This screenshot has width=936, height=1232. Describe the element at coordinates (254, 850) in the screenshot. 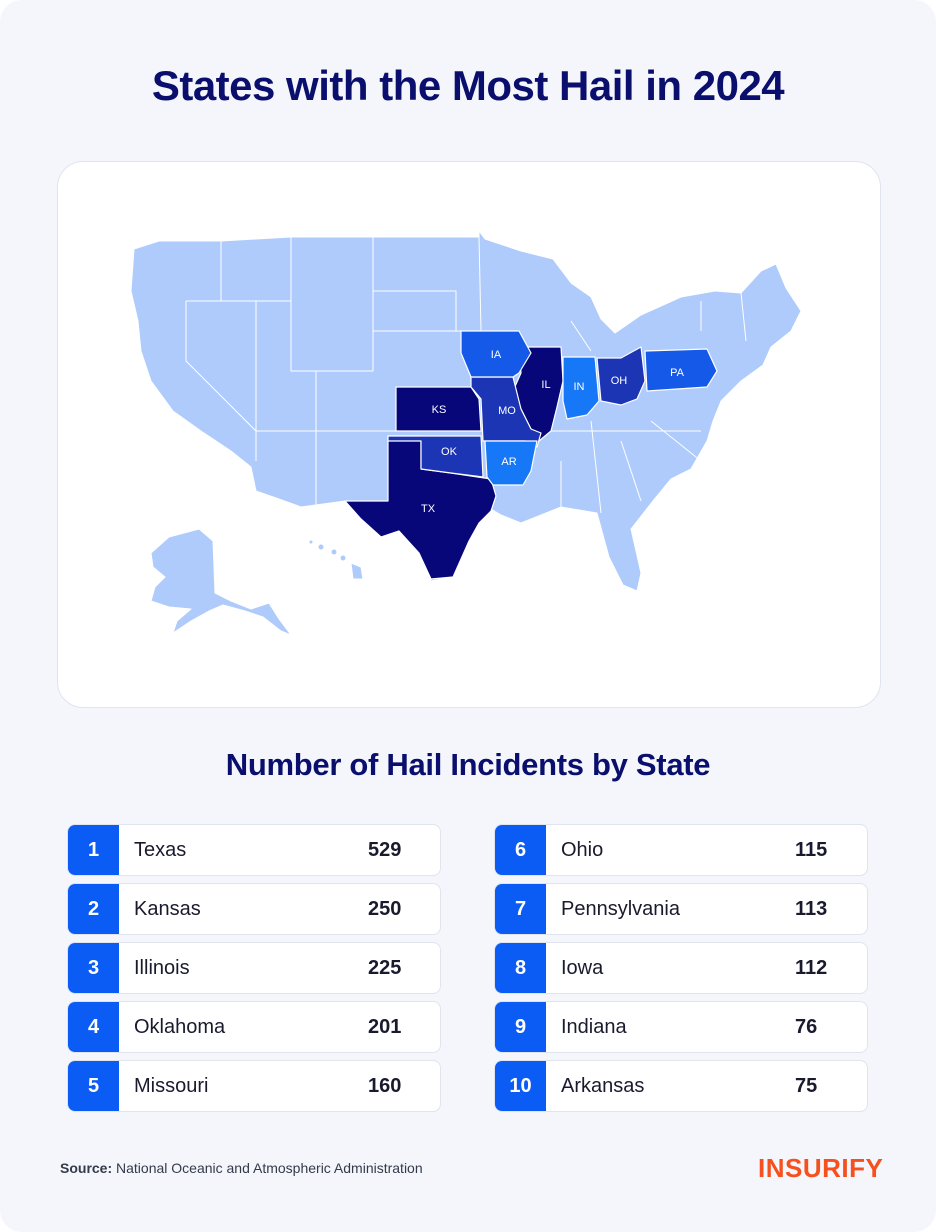

I see `ranking-row: 1 Texas 529` at that location.